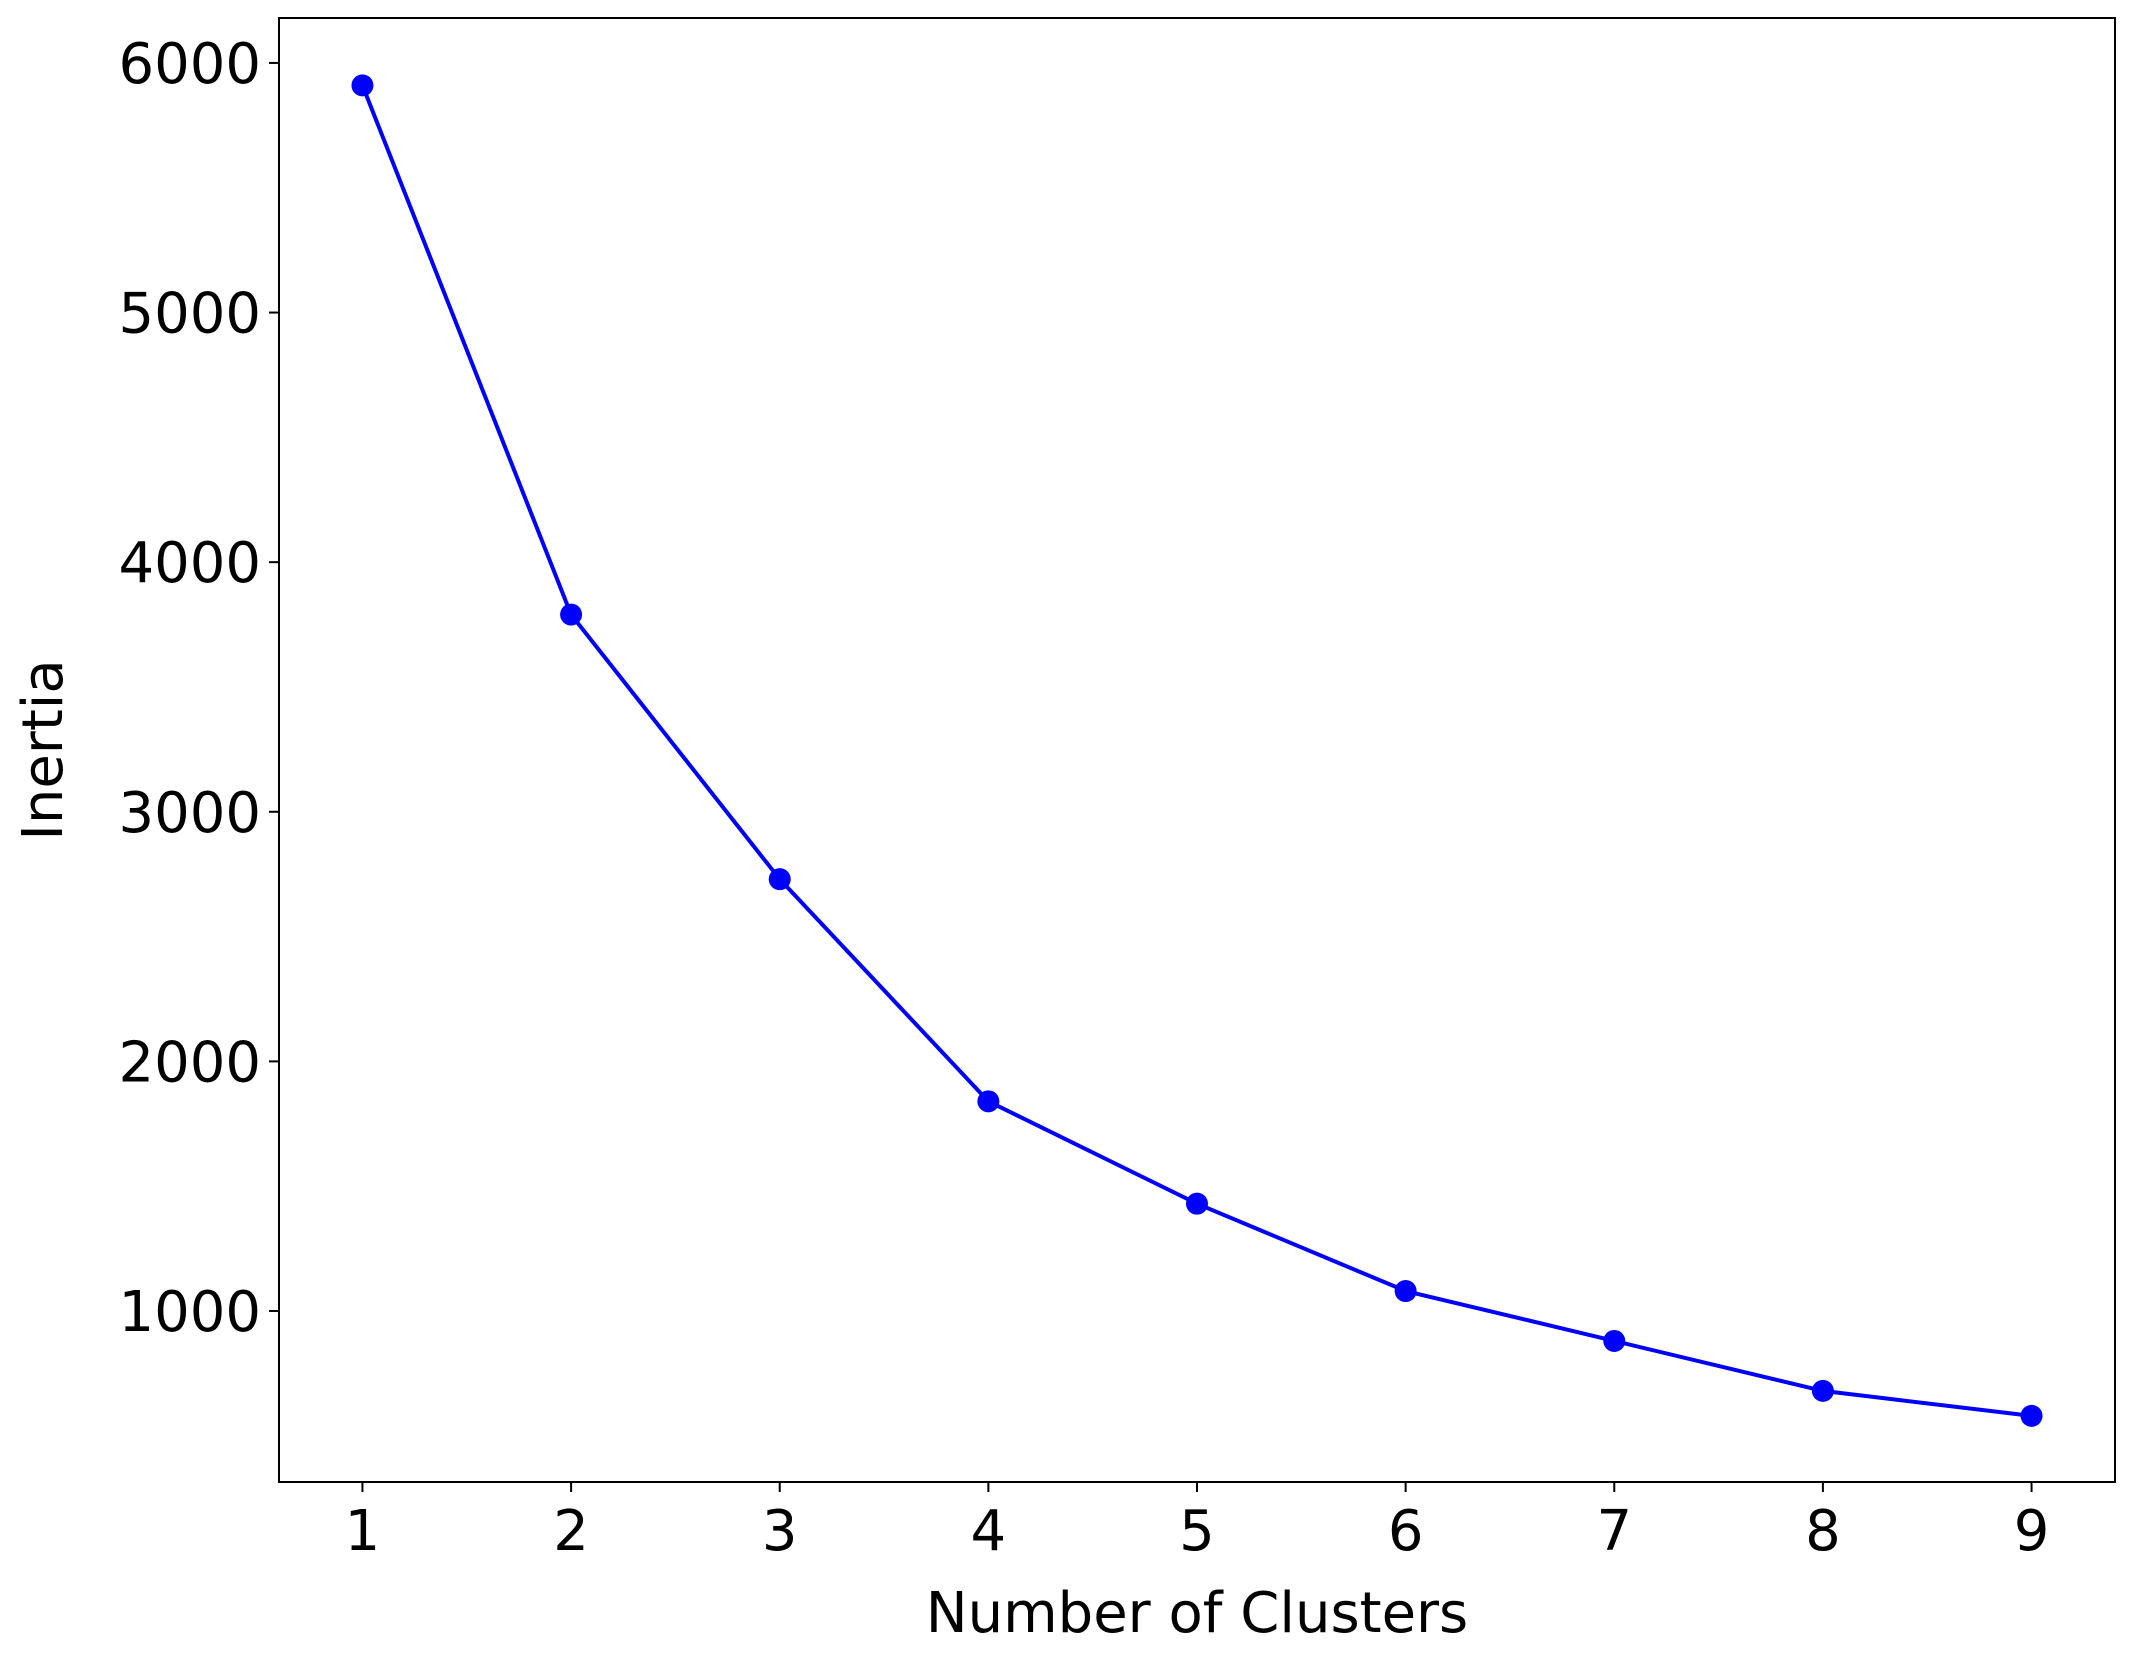 The image size is (2135, 1661). I want to click on x-tick-label: 4, so click(989, 1531).